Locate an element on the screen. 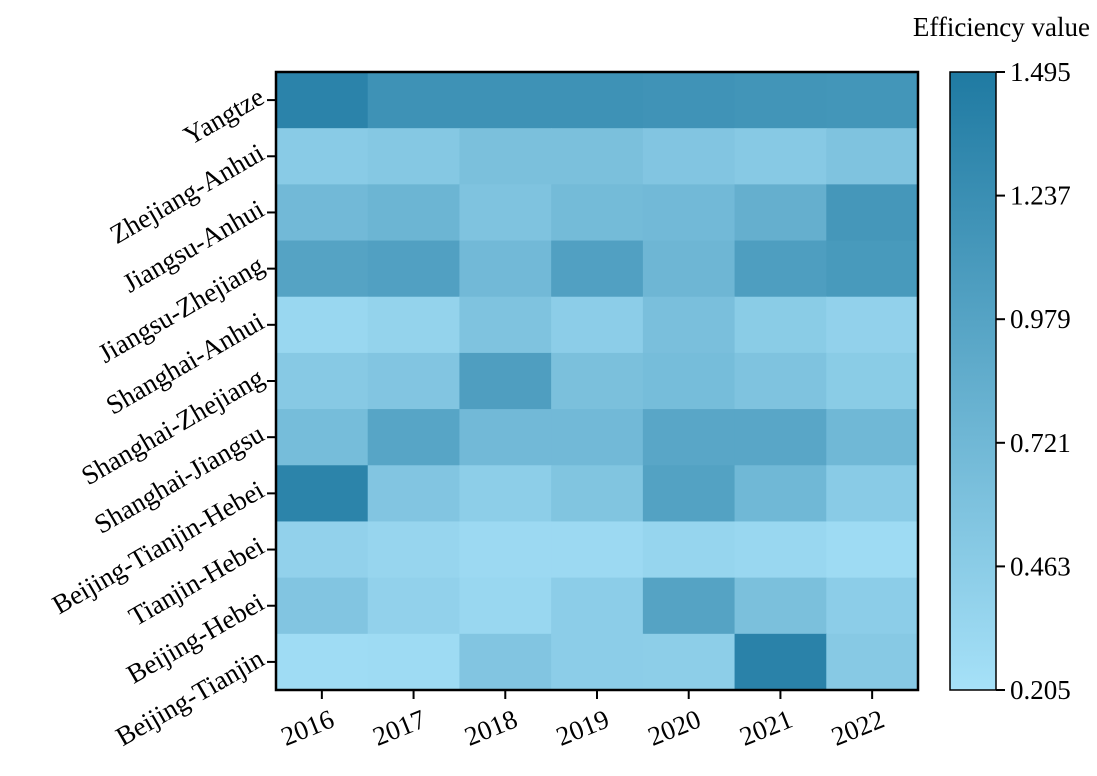  colorbar-tick-label: 1.495 is located at coordinates (1040, 72).